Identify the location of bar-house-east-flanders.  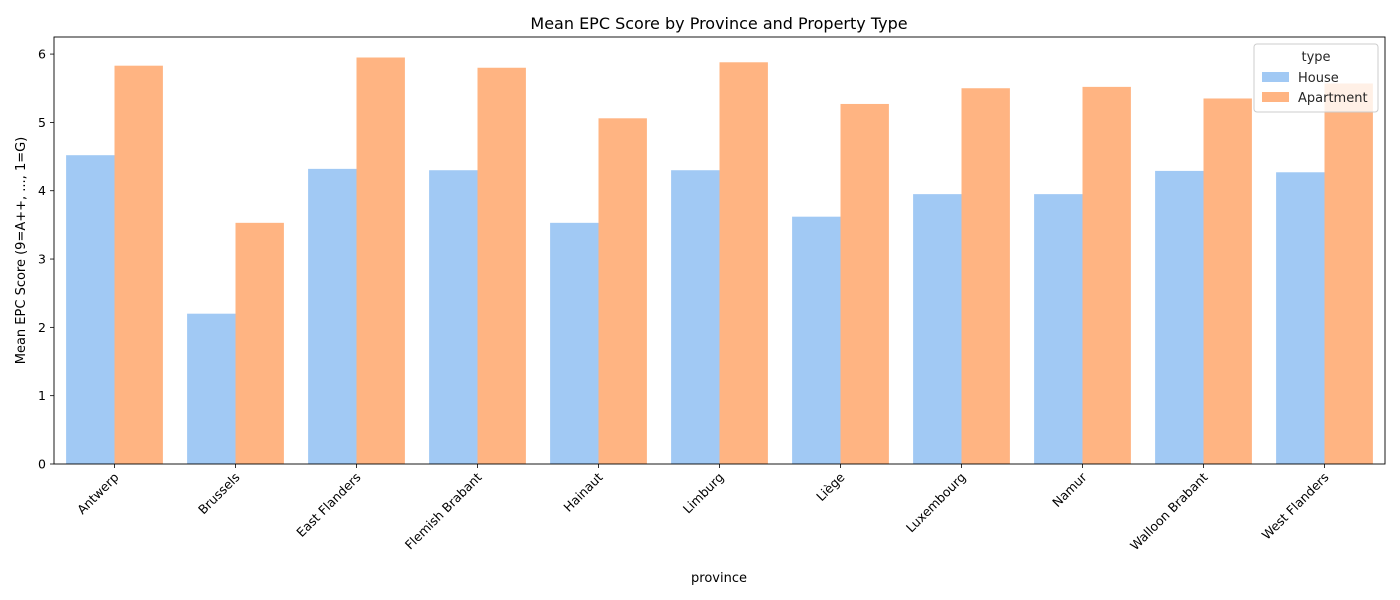
(332, 316).